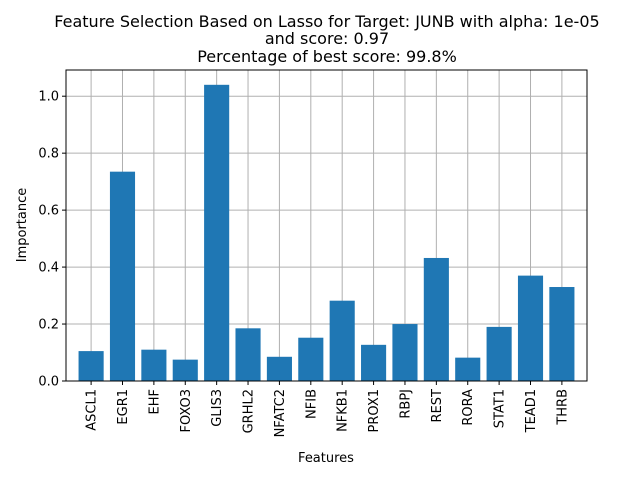 Image resolution: width=640 pixels, height=480 pixels. What do you see at coordinates (48, 325) in the screenshot?
I see `y-tick-label: 0.2` at bounding box center [48, 325].